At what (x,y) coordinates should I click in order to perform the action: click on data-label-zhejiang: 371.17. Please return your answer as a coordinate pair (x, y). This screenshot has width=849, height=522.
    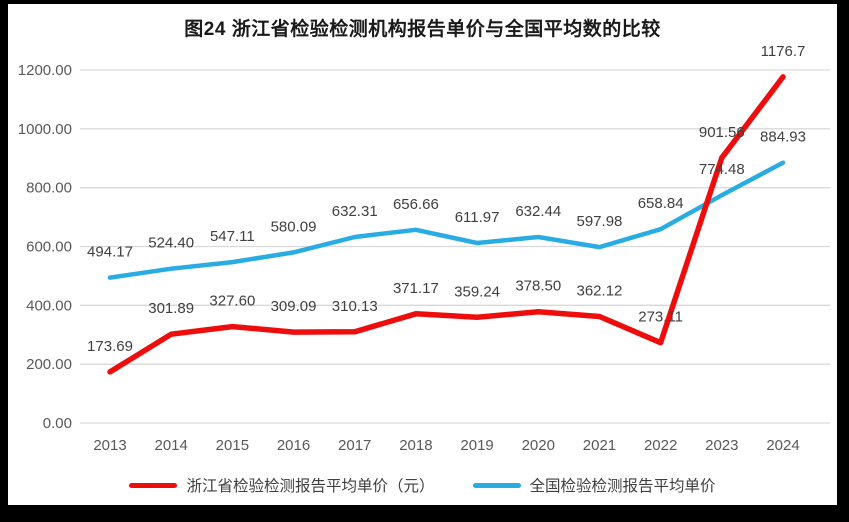
    Looking at the image, I should click on (416, 288).